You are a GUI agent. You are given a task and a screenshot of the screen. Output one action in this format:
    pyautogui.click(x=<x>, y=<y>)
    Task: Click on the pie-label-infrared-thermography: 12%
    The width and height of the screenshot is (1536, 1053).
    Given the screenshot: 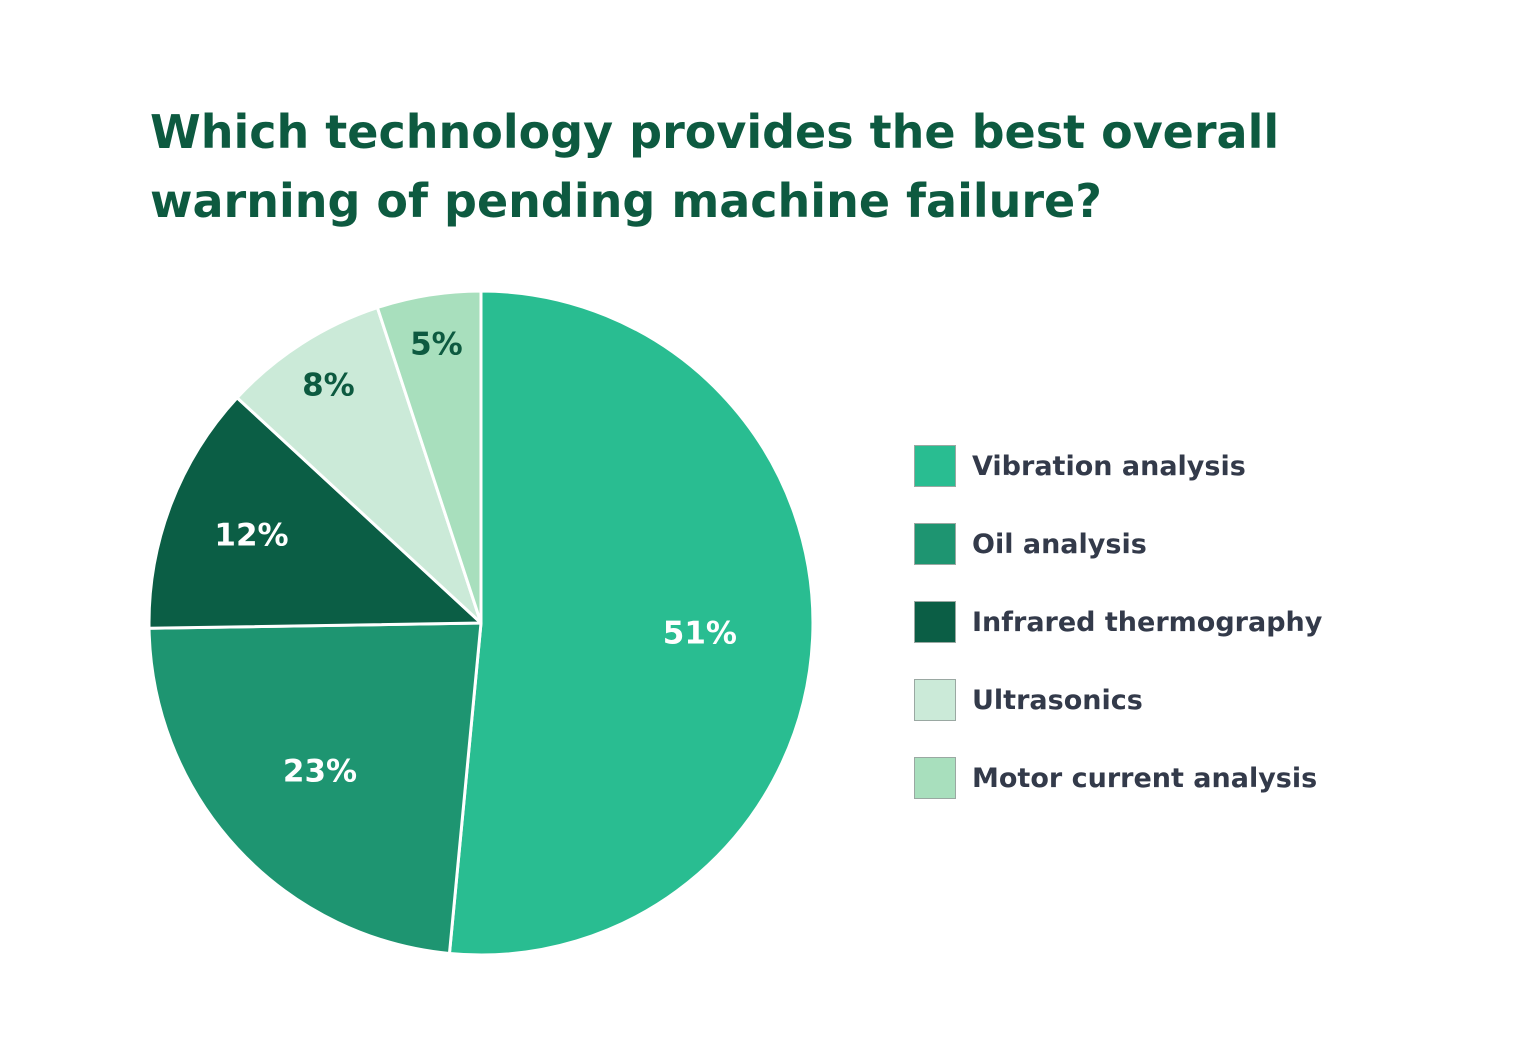 What is the action you would take?
    pyautogui.click(x=251, y=535)
    